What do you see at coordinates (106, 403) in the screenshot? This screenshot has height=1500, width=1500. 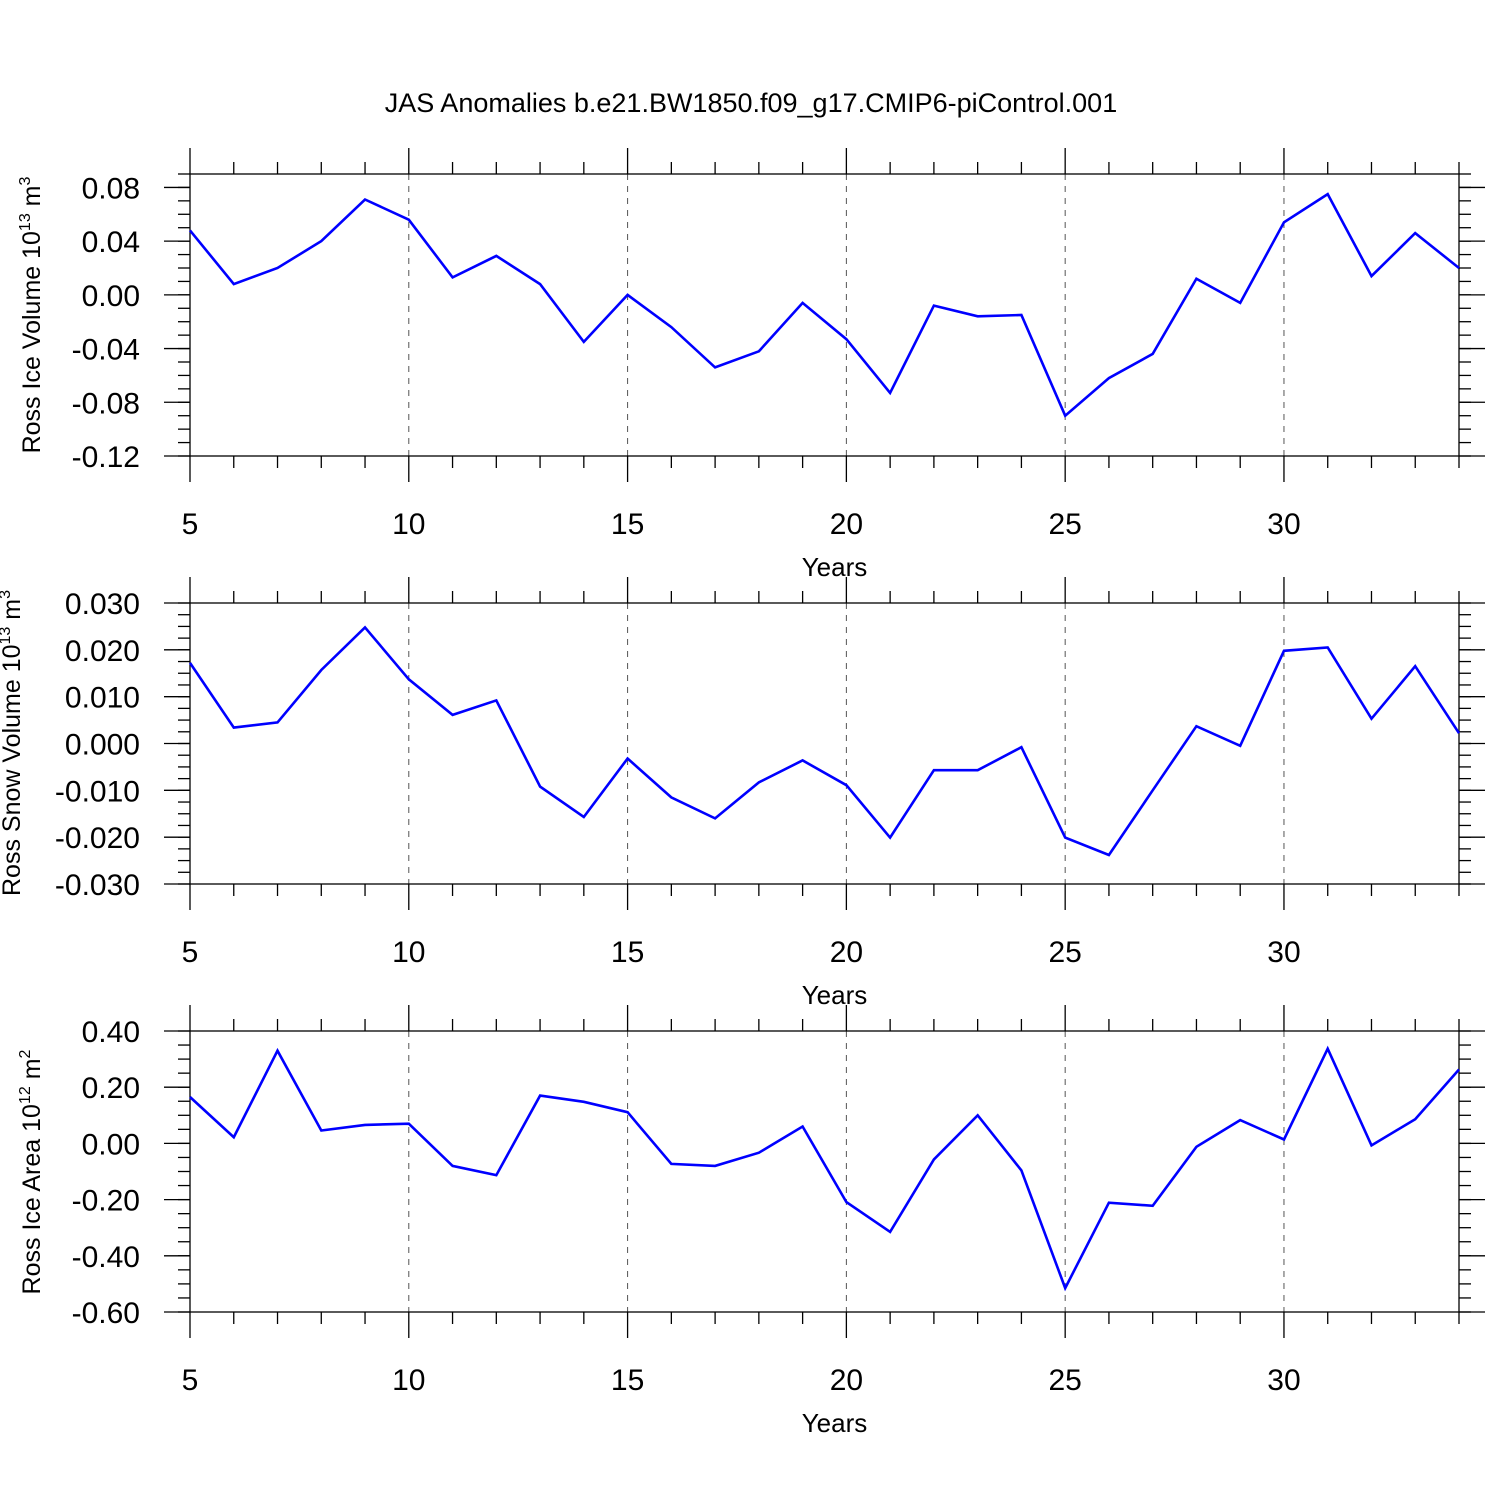 I see `y-tick-label: -0.08` at bounding box center [106, 403].